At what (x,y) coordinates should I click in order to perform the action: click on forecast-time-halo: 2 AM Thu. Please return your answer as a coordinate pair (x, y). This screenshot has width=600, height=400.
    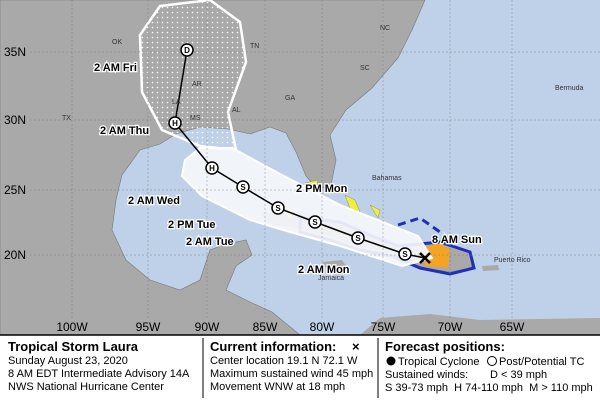
    Looking at the image, I should click on (124, 131).